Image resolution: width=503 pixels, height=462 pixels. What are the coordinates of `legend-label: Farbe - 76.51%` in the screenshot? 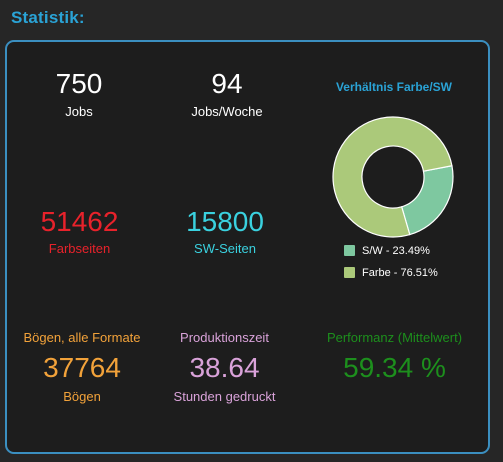 It's located at (400, 272).